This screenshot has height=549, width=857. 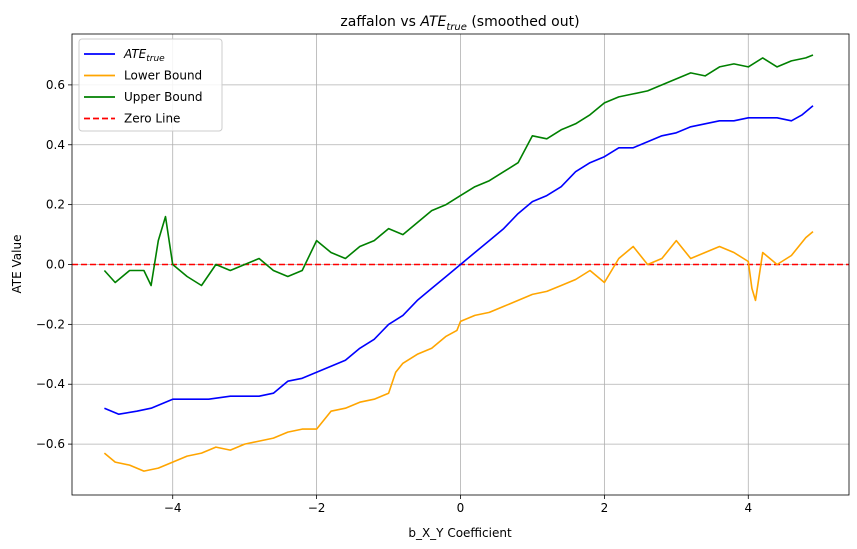 What do you see at coordinates (55, 145) in the screenshot?
I see `y-tick-label: 0.4` at bounding box center [55, 145].